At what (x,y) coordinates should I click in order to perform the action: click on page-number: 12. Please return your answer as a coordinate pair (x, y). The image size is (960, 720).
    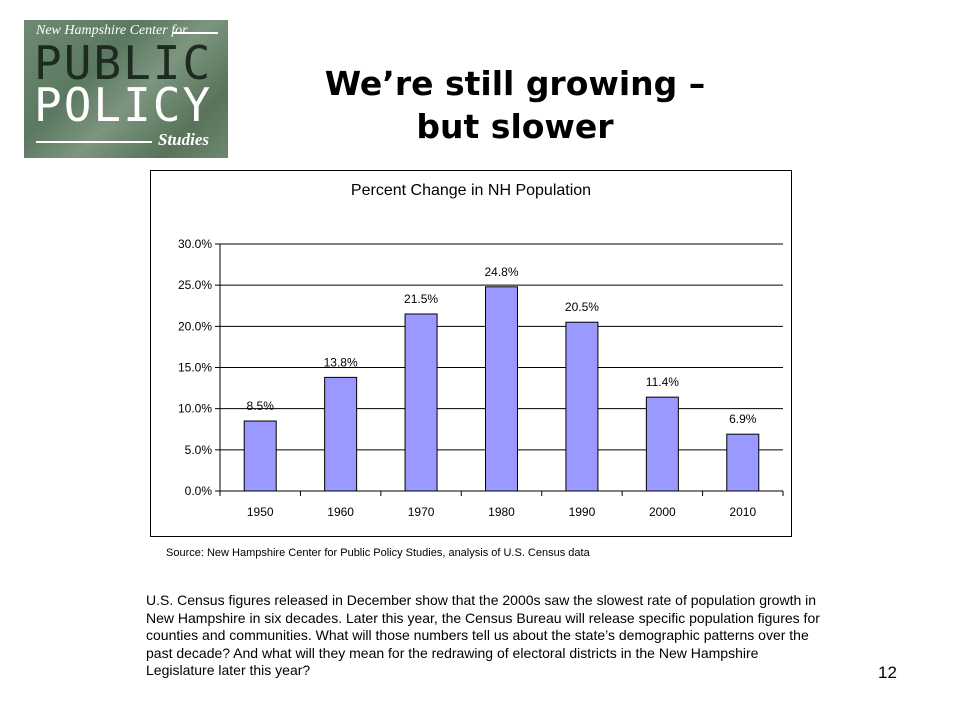
    Looking at the image, I should click on (887, 672).